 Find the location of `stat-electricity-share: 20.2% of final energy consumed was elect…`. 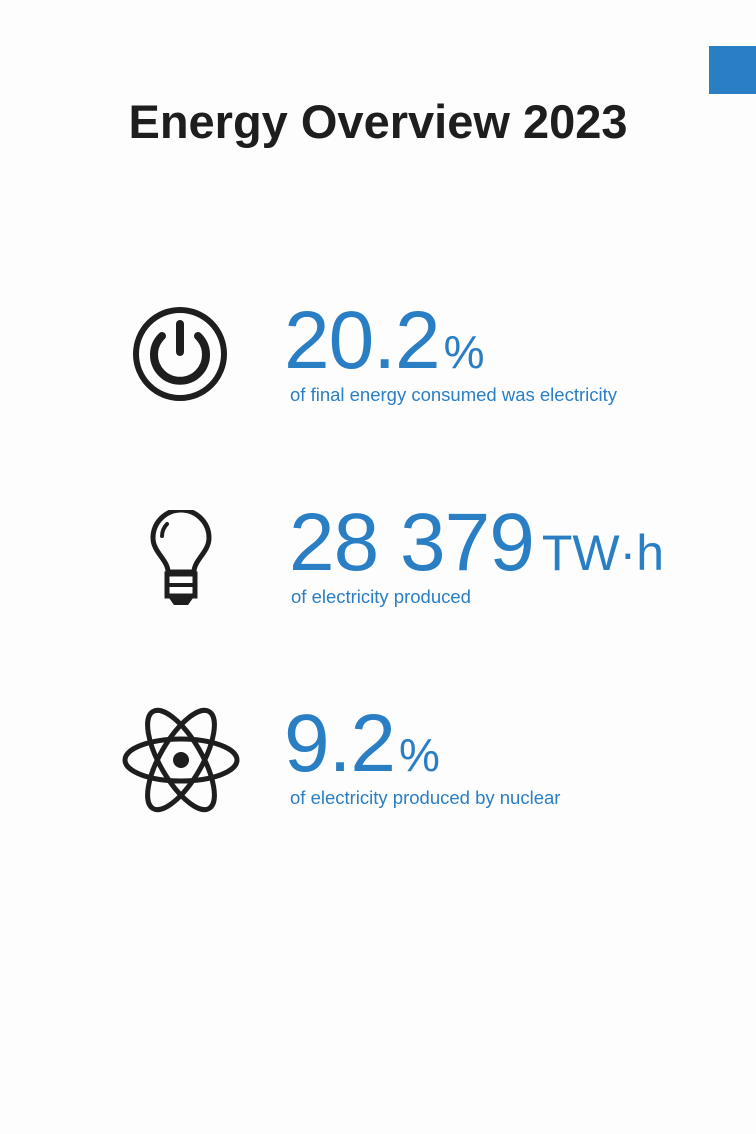

stat-electricity-share: 20.2% of final energy consumed was elect… is located at coordinates (450, 353).